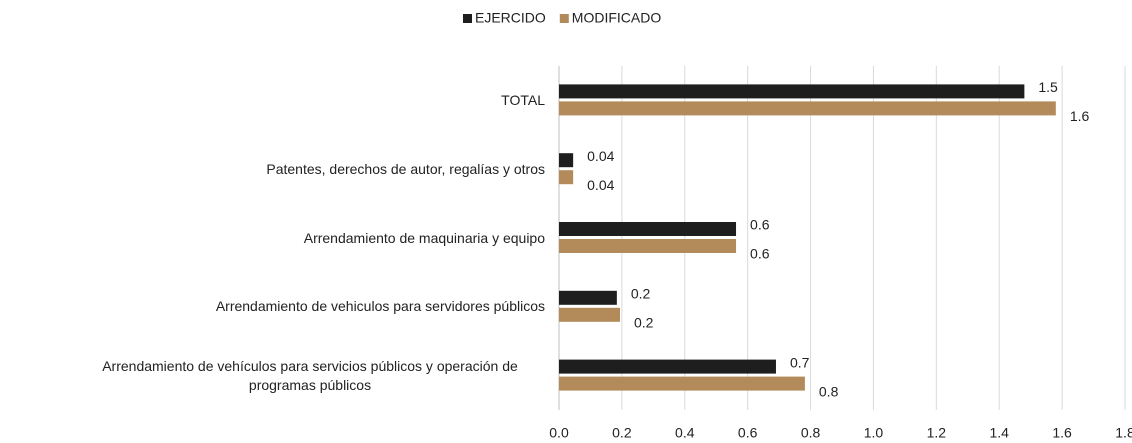 This screenshot has width=1132, height=443. I want to click on x-tick-label: 1.6, so click(1062, 433).